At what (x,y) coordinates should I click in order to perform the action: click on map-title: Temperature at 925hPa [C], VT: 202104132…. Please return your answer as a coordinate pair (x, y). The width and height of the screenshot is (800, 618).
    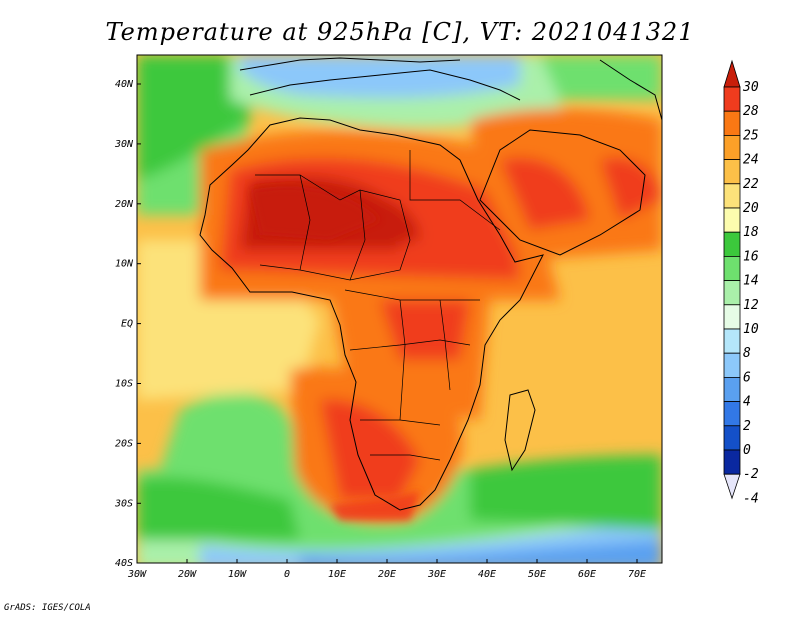
    Looking at the image, I should click on (400, 32).